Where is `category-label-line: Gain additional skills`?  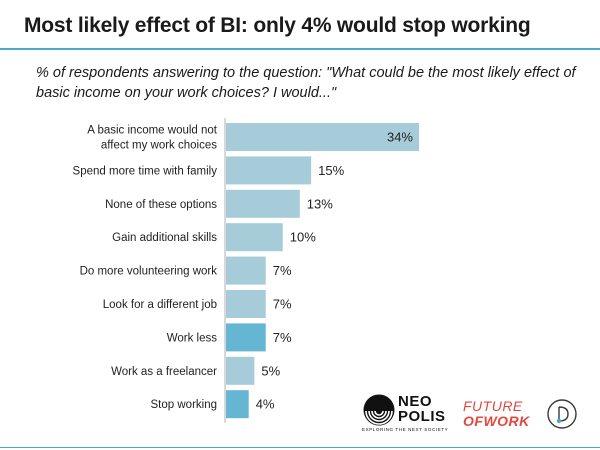 category-label-line: Gain additional skills is located at coordinates (164, 238).